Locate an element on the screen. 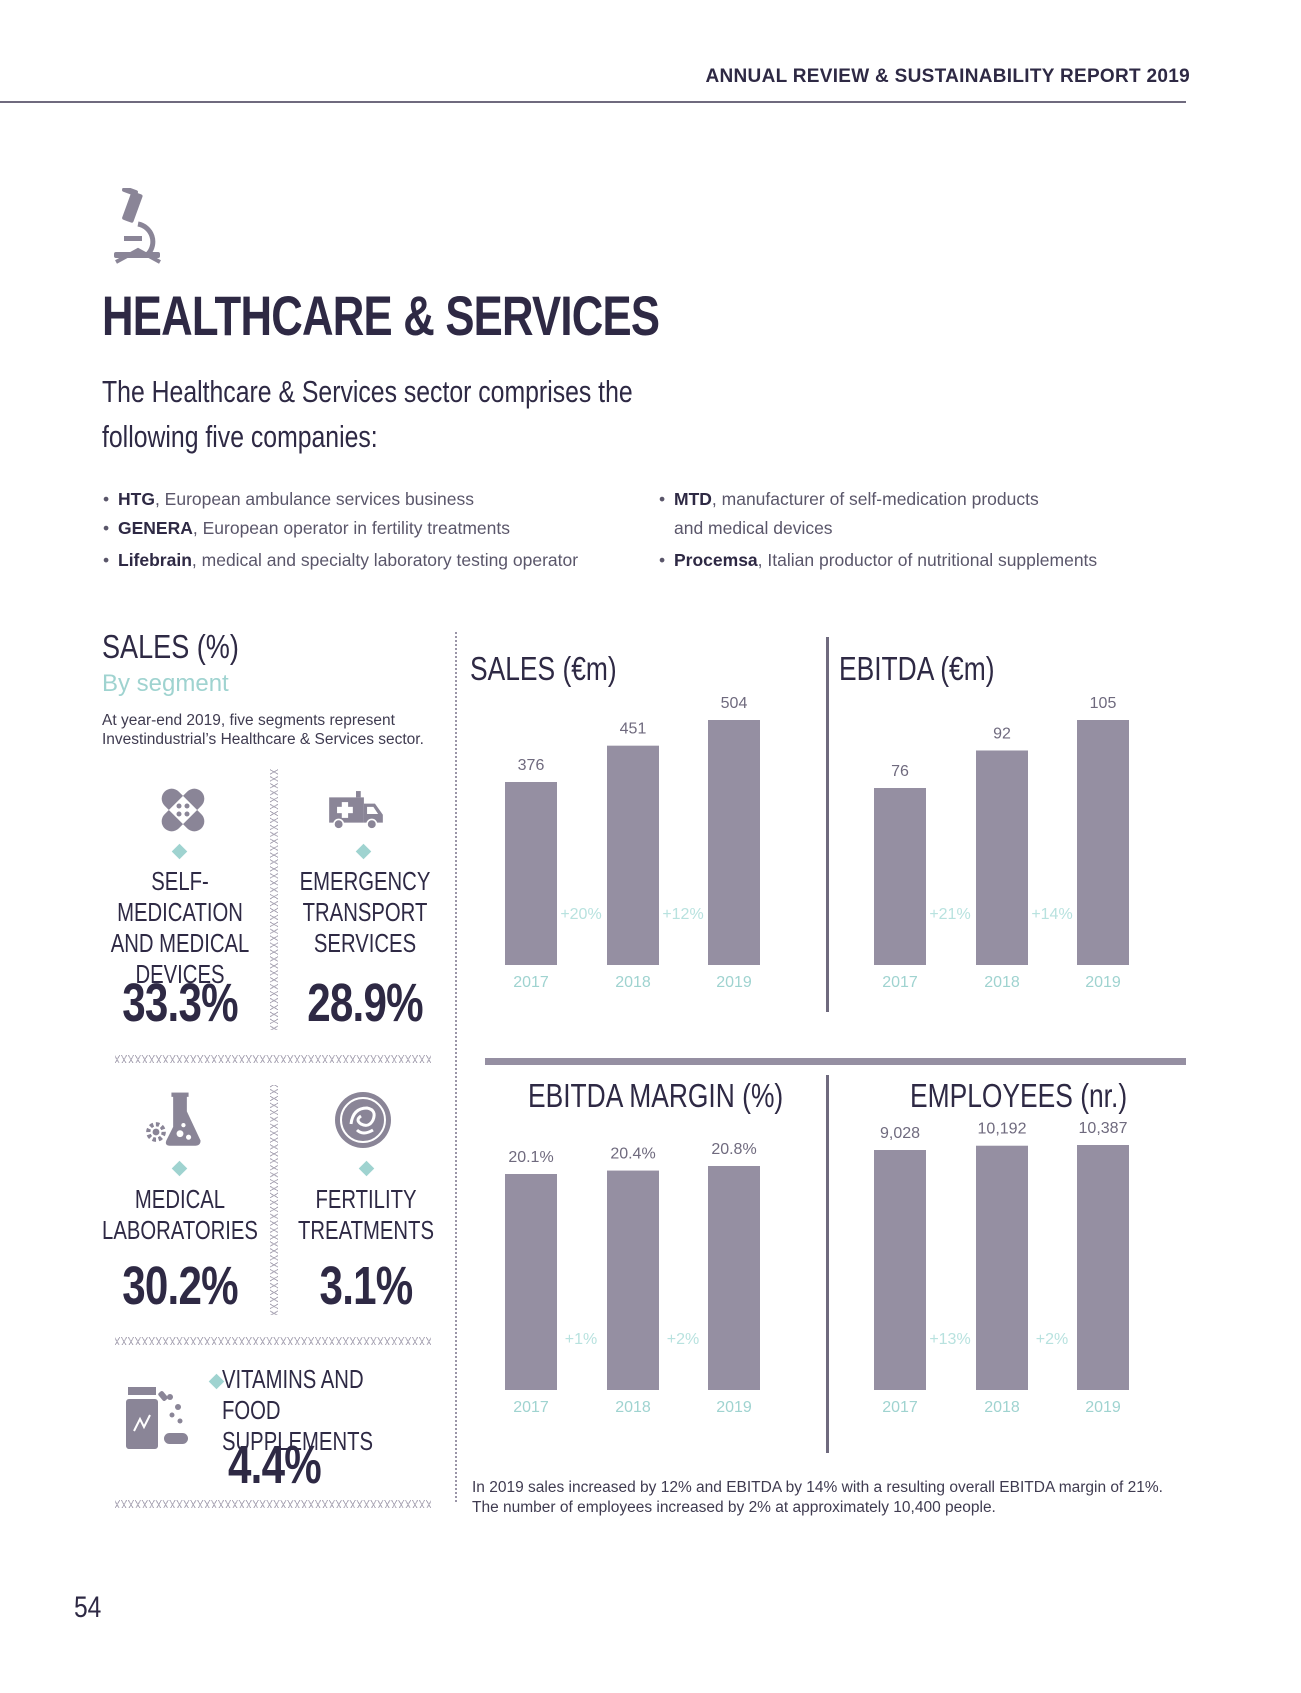 The image size is (1301, 1693). value-label: 76 is located at coordinates (900, 771).